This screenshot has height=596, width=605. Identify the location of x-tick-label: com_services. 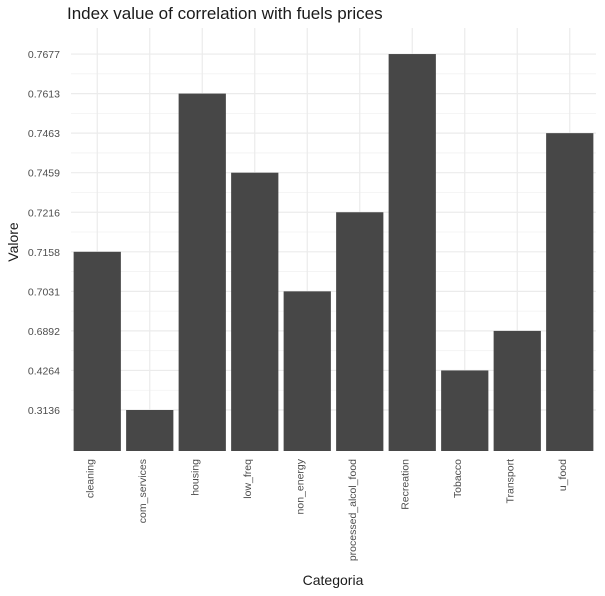
(143, 491).